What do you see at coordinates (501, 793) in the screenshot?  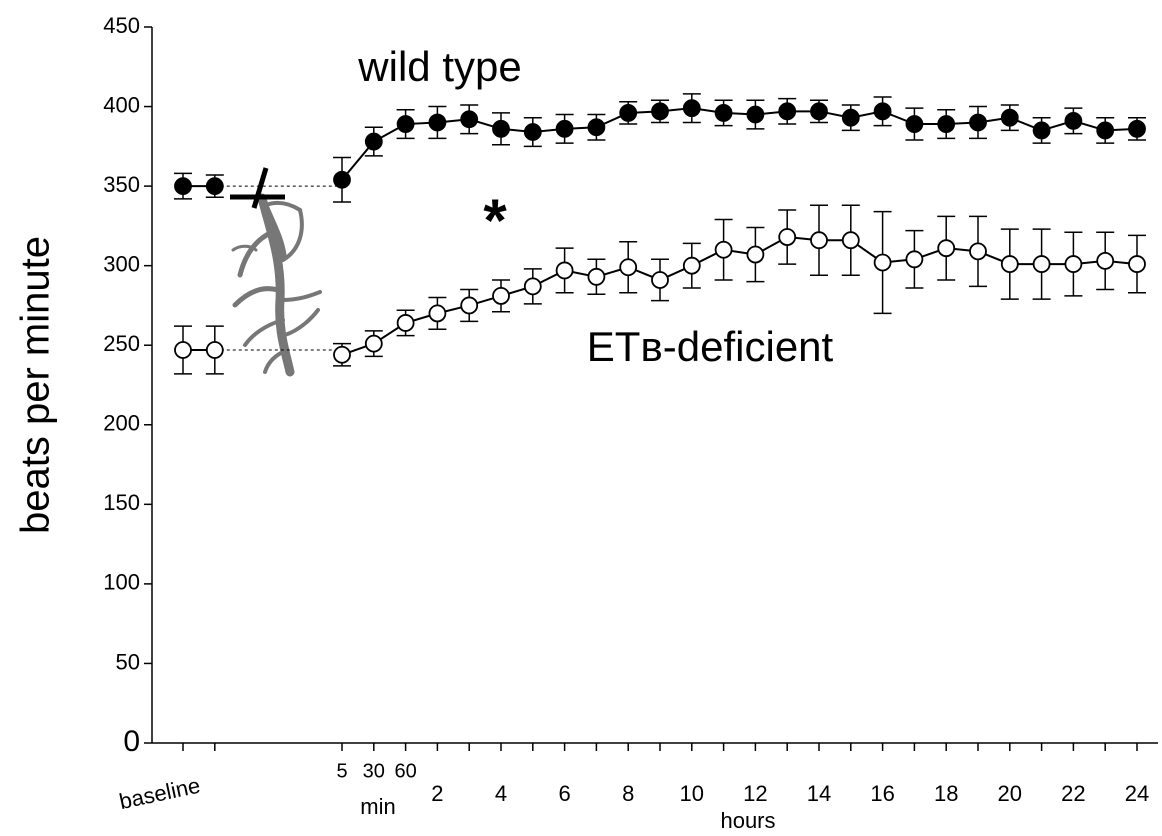 I see `x-tick-label: 4` at bounding box center [501, 793].